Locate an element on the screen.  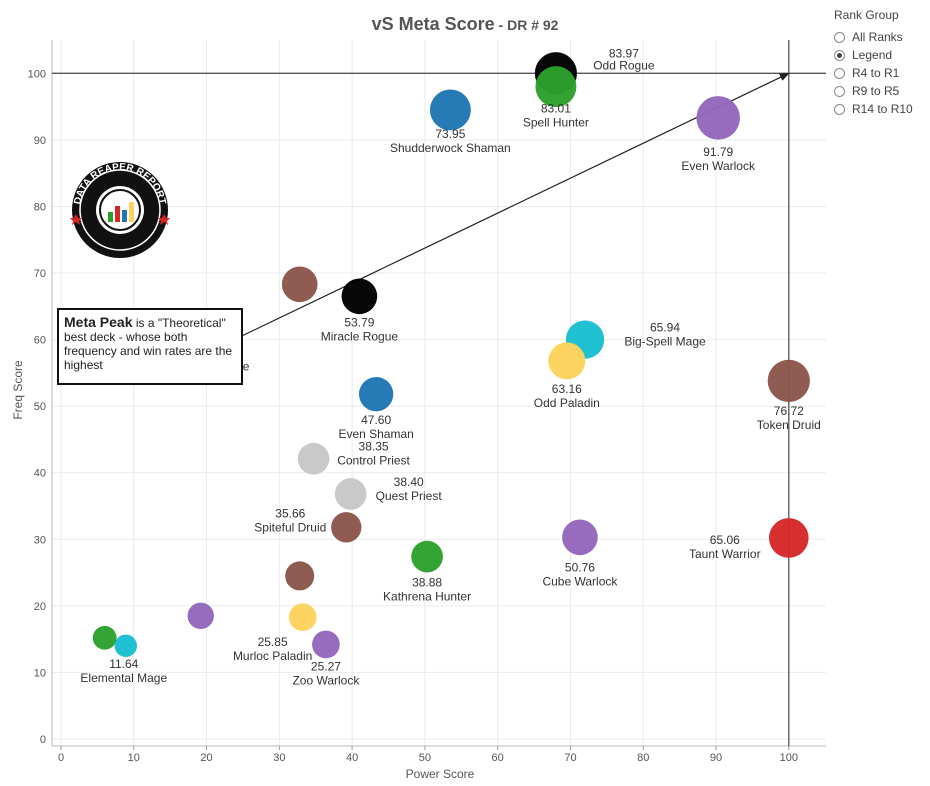
y-tick-label: 40 is located at coordinates (40, 474).